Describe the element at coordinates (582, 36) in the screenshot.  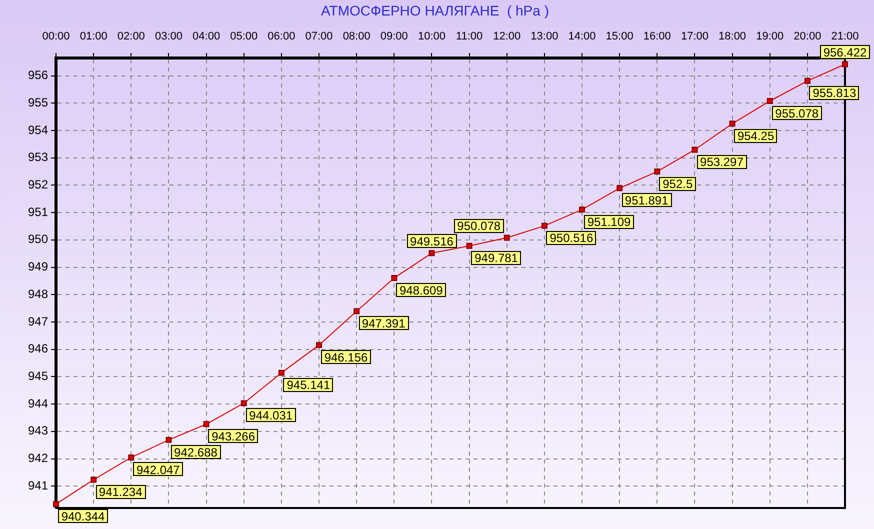
I see `x-tick-label: 14:00` at that location.